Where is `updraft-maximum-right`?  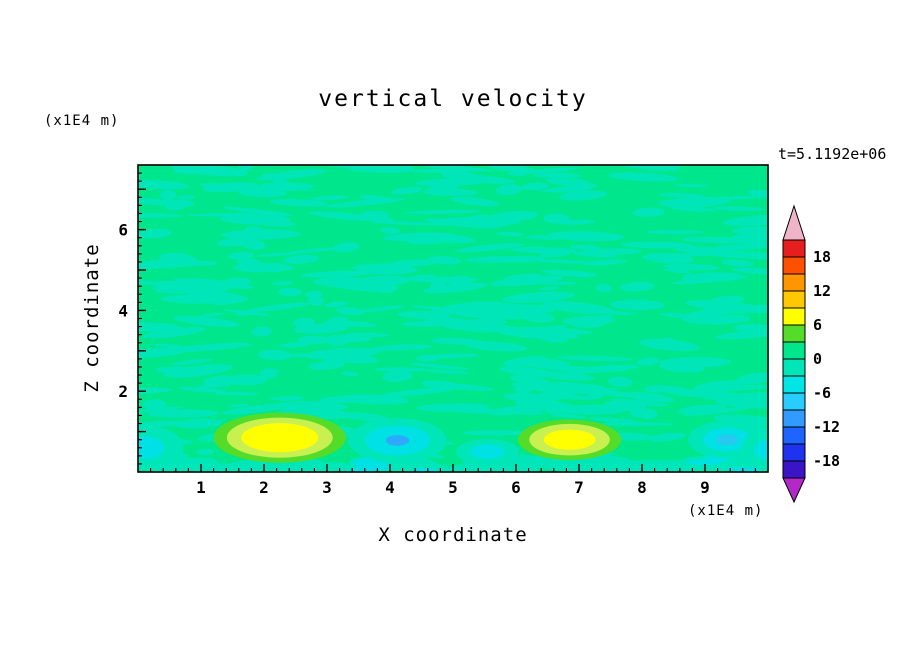
updraft-maximum-right is located at coordinates (569, 439).